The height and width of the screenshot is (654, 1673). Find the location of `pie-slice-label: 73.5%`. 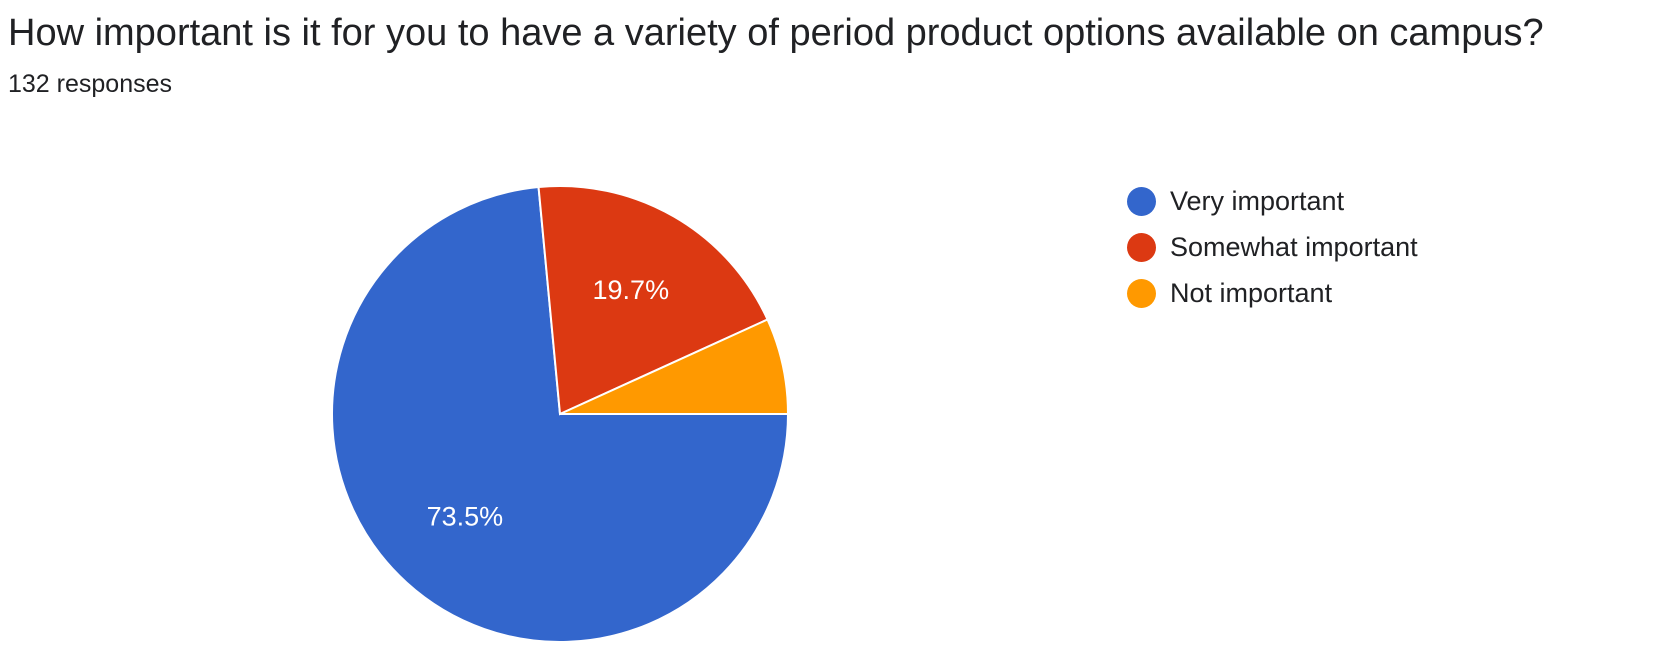

pie-slice-label: 73.5% is located at coordinates (465, 517).